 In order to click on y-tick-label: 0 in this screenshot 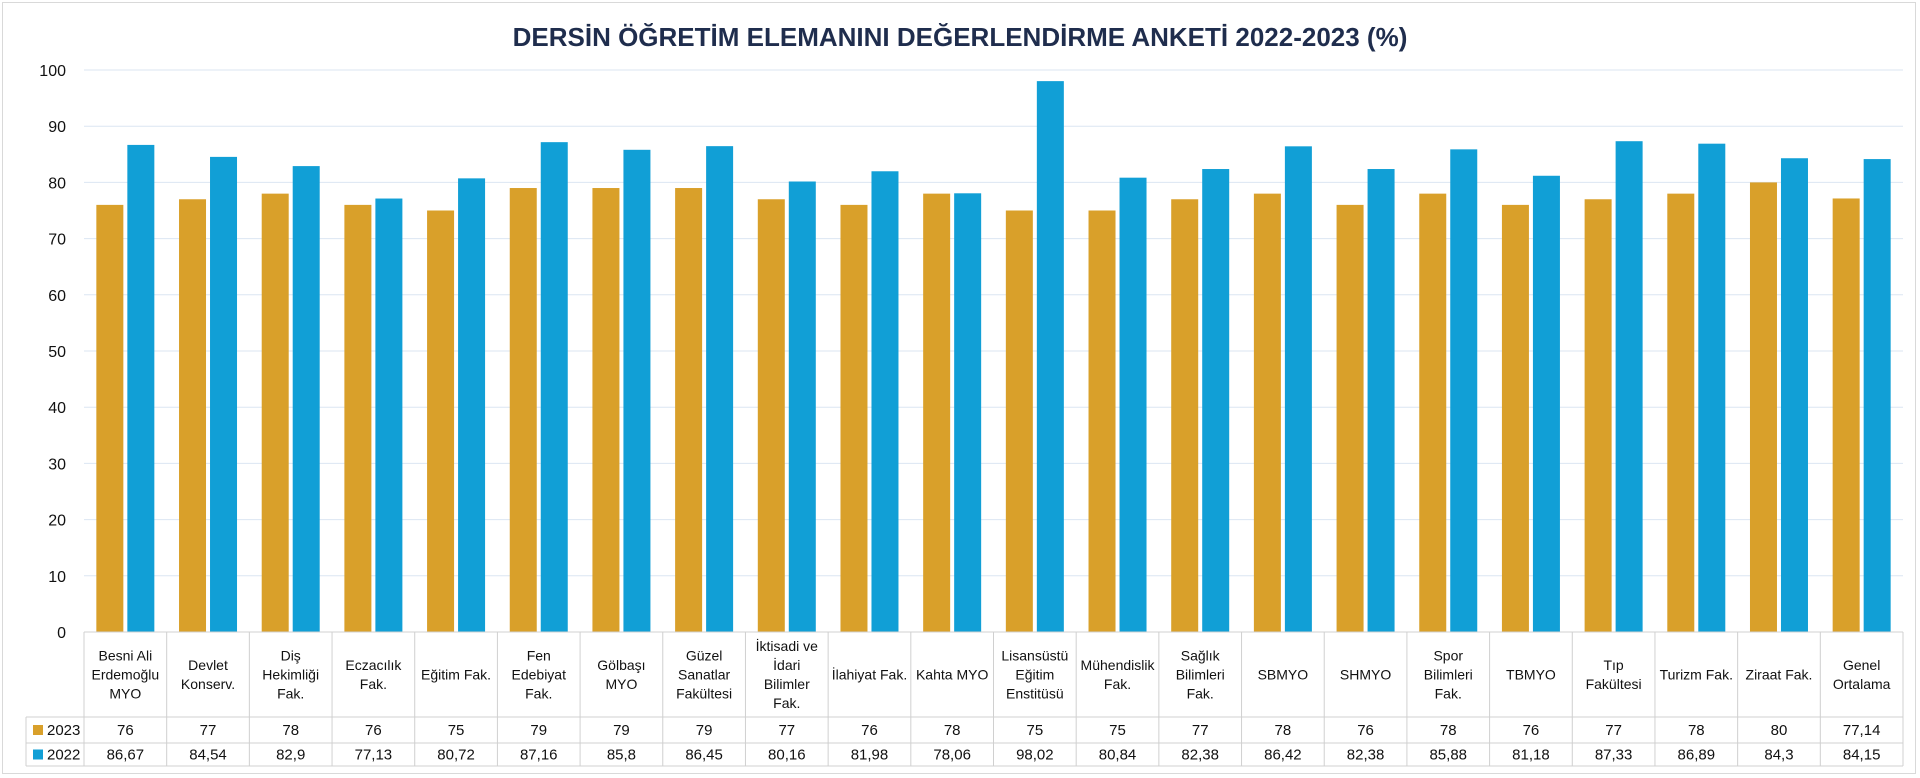, I will do `click(61, 633)`.